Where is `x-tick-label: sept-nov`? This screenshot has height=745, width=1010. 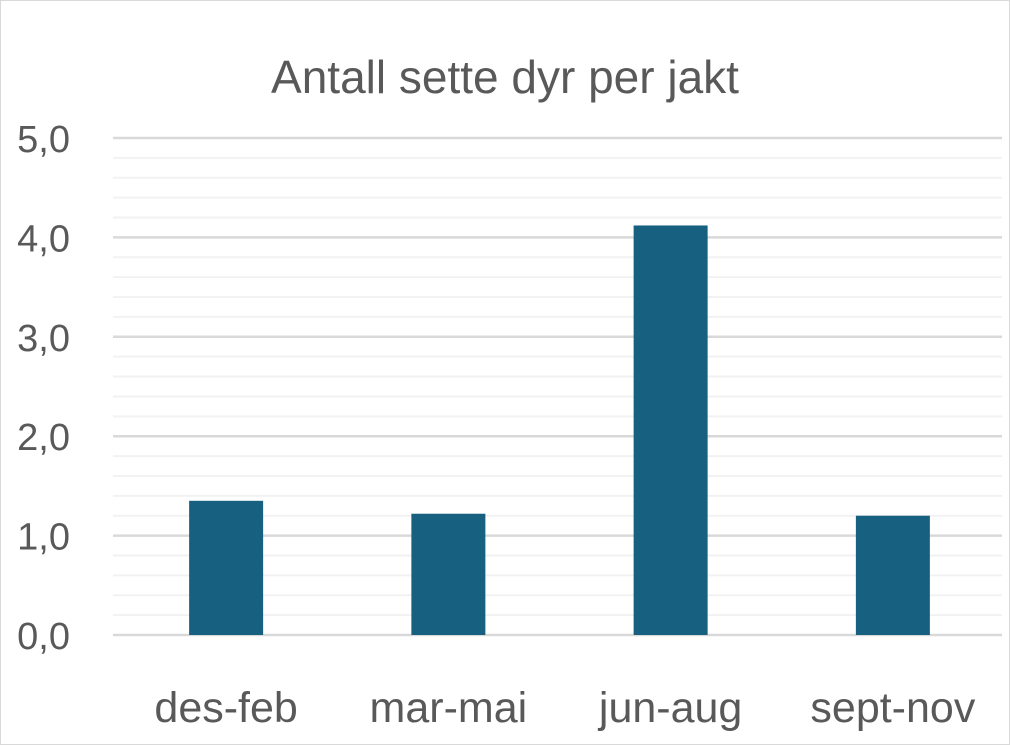 x-tick-label: sept-nov is located at coordinates (892, 708).